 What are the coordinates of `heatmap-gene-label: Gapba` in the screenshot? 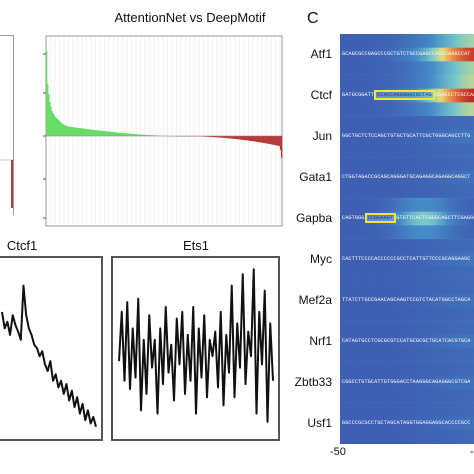 It's located at (313, 217).